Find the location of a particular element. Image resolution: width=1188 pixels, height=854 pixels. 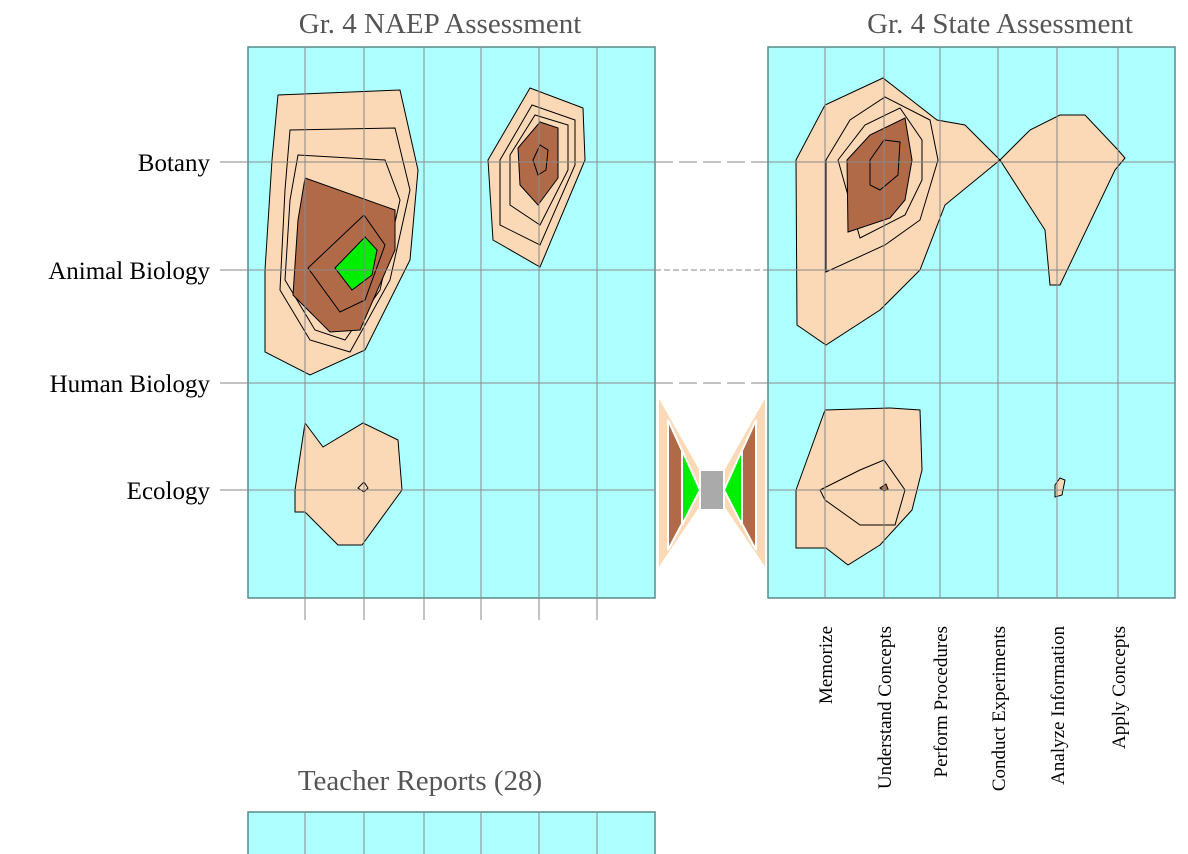

column-label: Perform Procedures is located at coordinates (941, 701).